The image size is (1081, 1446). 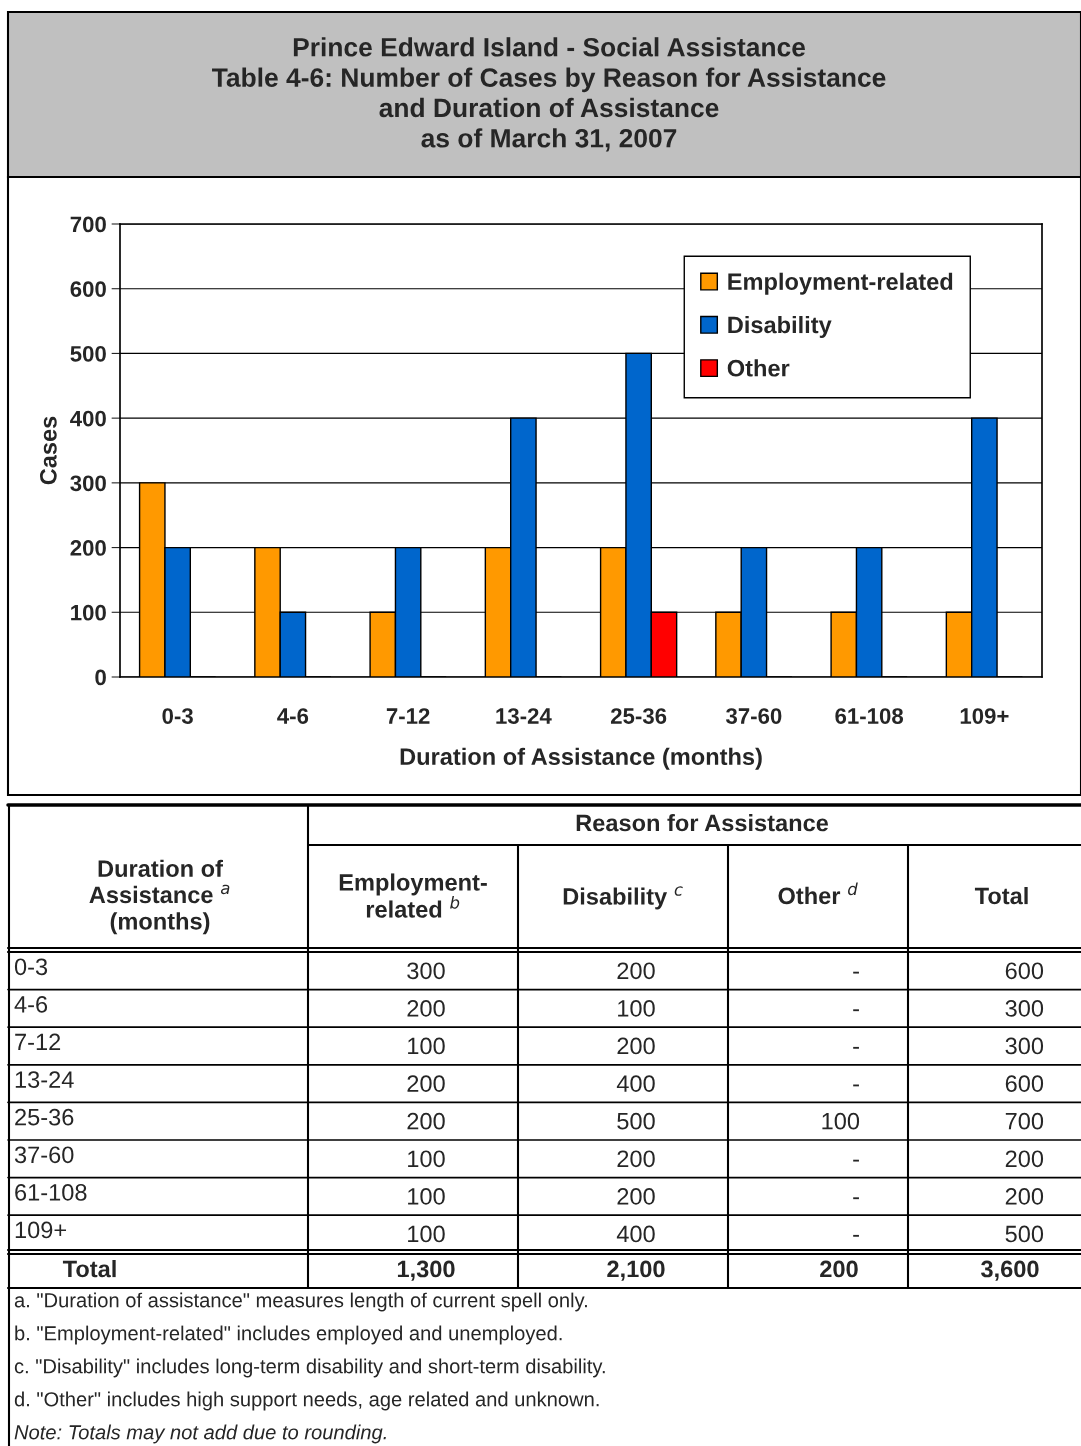 I want to click on y-tick-label: 700, so click(x=88, y=224).